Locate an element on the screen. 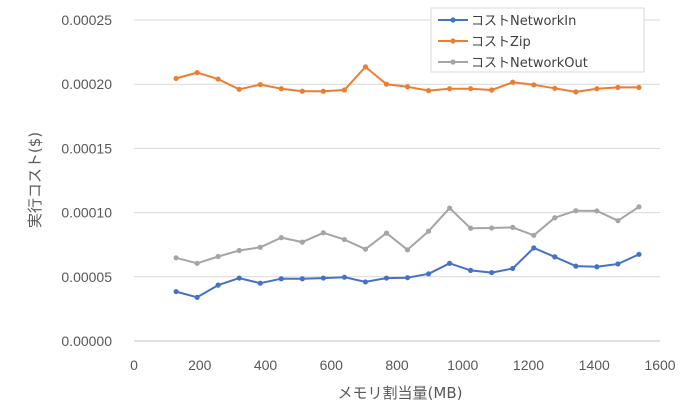 The image size is (700, 419). legend-marker-zip is located at coordinates (453, 41).